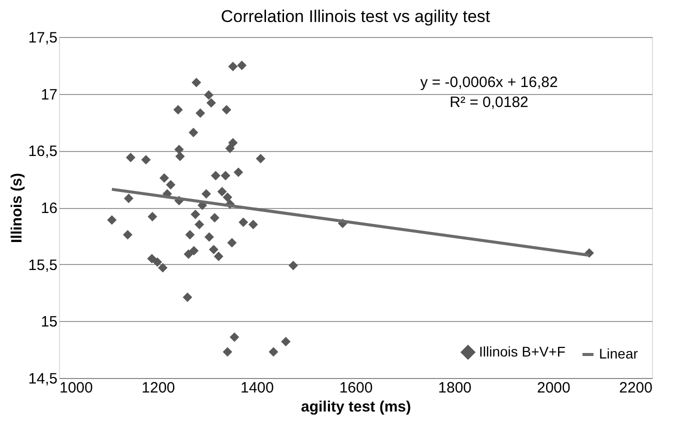  What do you see at coordinates (489, 102) in the screenshot?
I see `annotation: R² = 0,0182` at bounding box center [489, 102].